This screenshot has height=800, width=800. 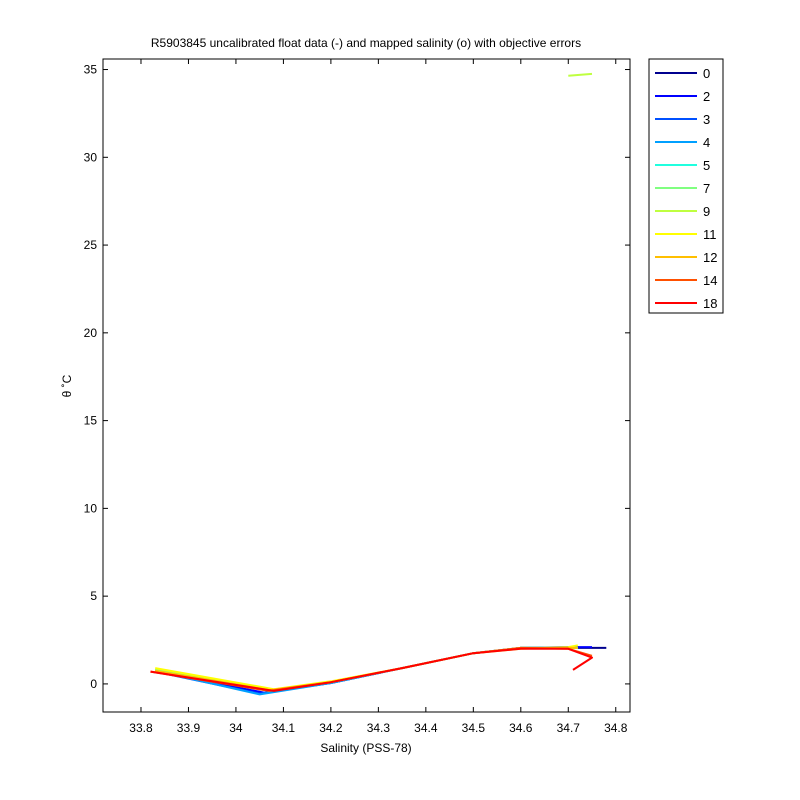 I want to click on legend-label: 7, so click(x=706, y=188).